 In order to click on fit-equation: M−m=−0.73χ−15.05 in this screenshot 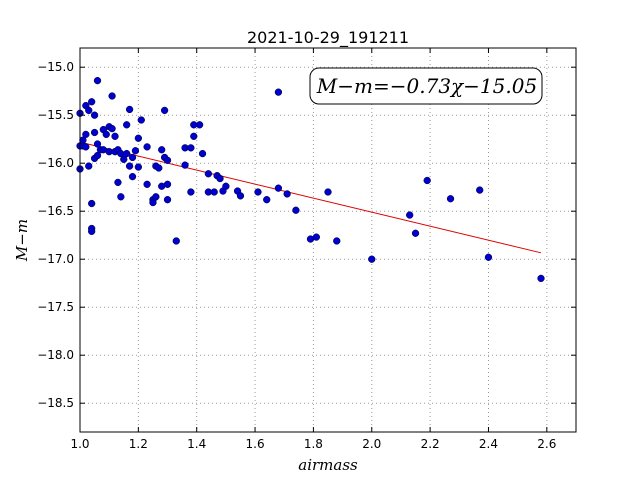, I will do `click(426, 86)`.